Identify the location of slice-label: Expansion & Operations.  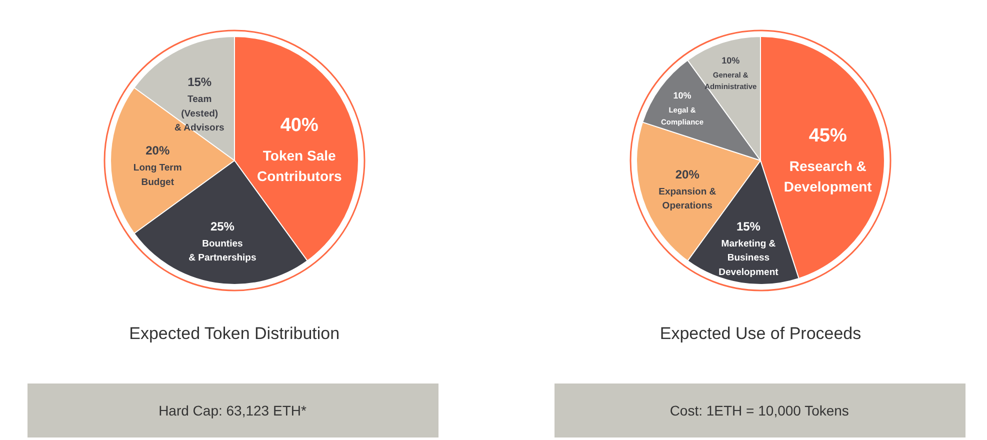
(687, 199).